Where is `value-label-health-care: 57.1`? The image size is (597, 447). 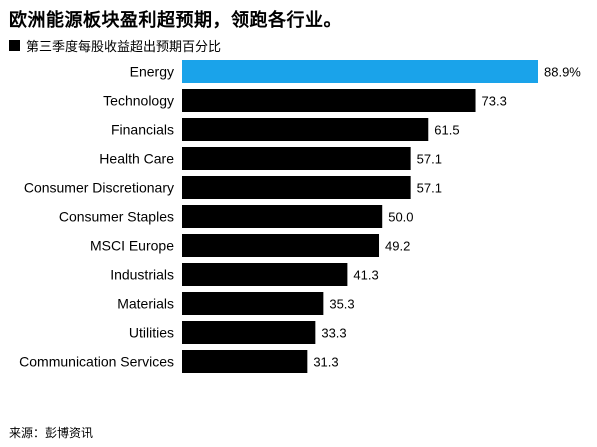 value-label-health-care: 57.1 is located at coordinates (429, 159).